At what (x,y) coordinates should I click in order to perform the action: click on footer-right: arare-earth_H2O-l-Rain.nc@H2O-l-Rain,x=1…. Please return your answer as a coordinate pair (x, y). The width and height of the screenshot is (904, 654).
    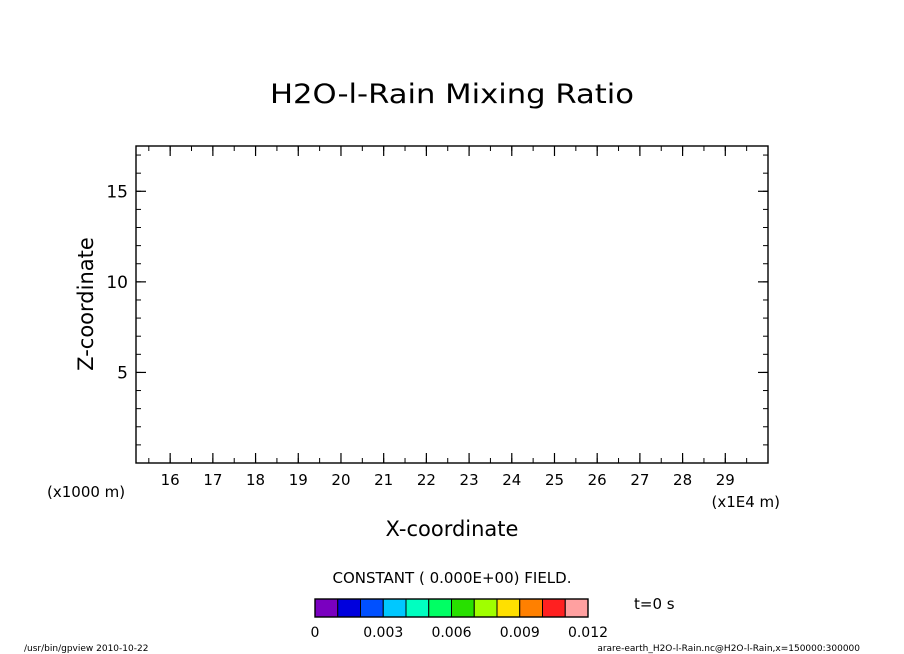
    Looking at the image, I should click on (728, 649).